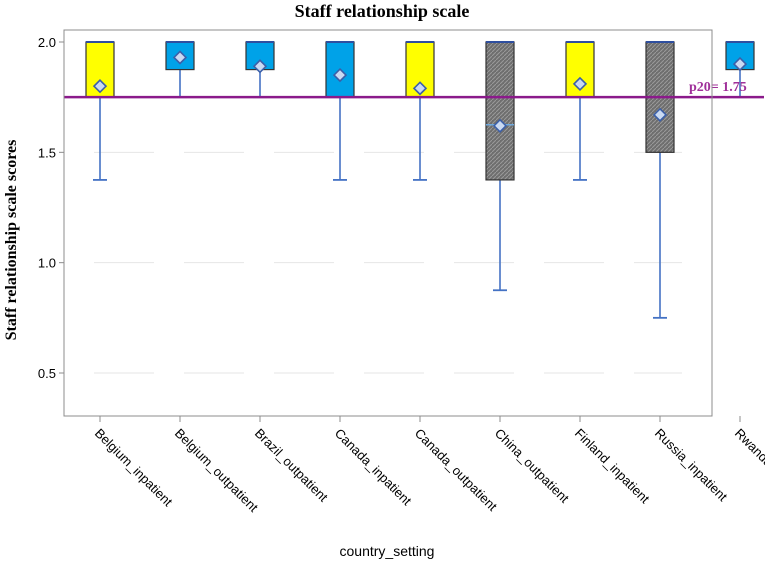 The height and width of the screenshot is (562, 765). What do you see at coordinates (532, 466) in the screenshot?
I see `x-tick-label: China_outpatient` at bounding box center [532, 466].